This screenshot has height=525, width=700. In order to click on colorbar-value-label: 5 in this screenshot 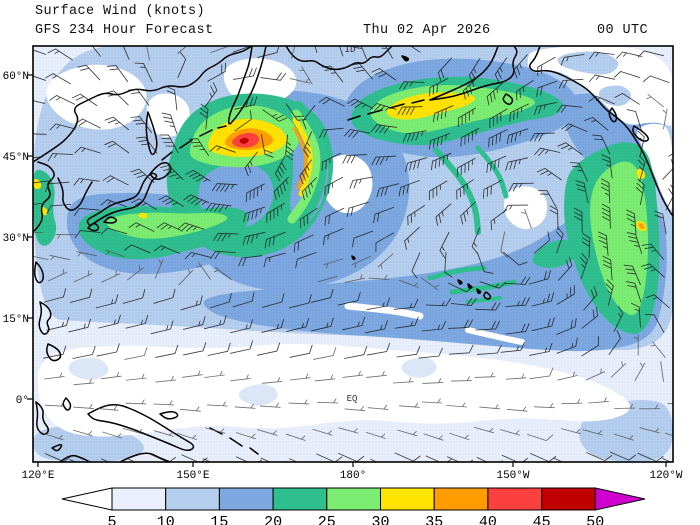, I will do `click(111, 519)`.